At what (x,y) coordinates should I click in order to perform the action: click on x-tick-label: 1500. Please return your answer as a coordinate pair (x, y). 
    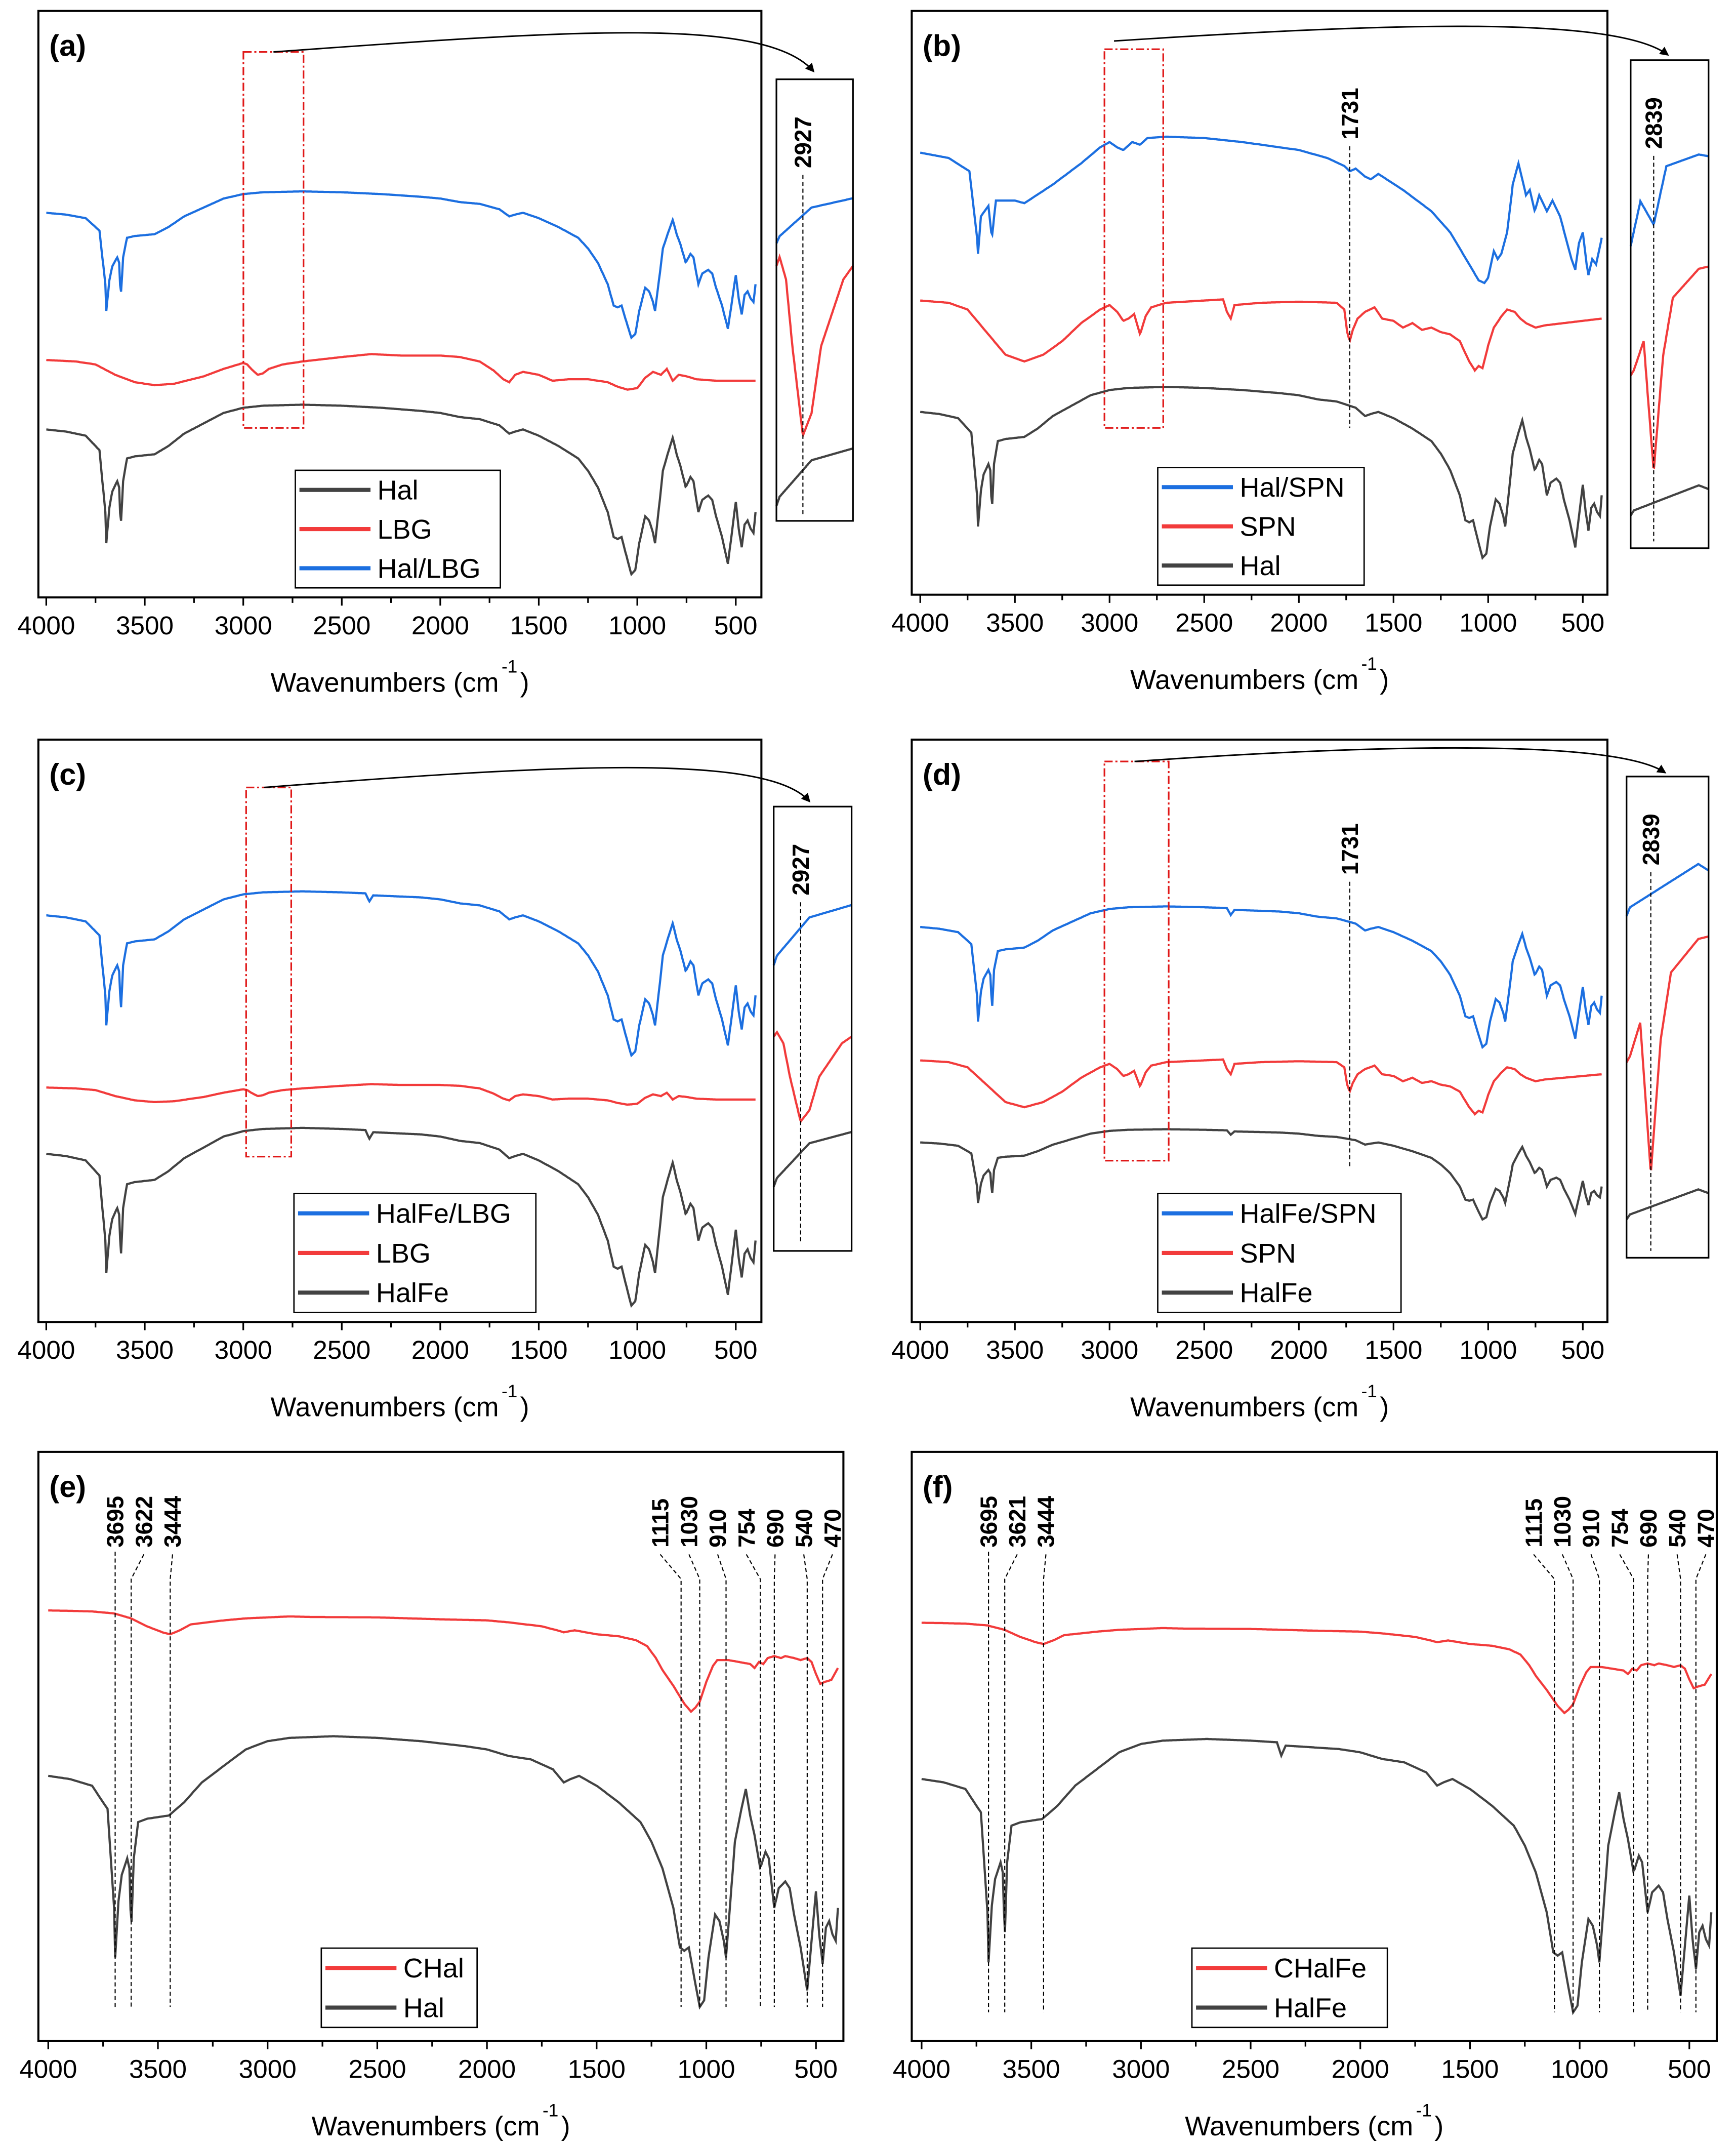
    Looking at the image, I should click on (1470, 2069).